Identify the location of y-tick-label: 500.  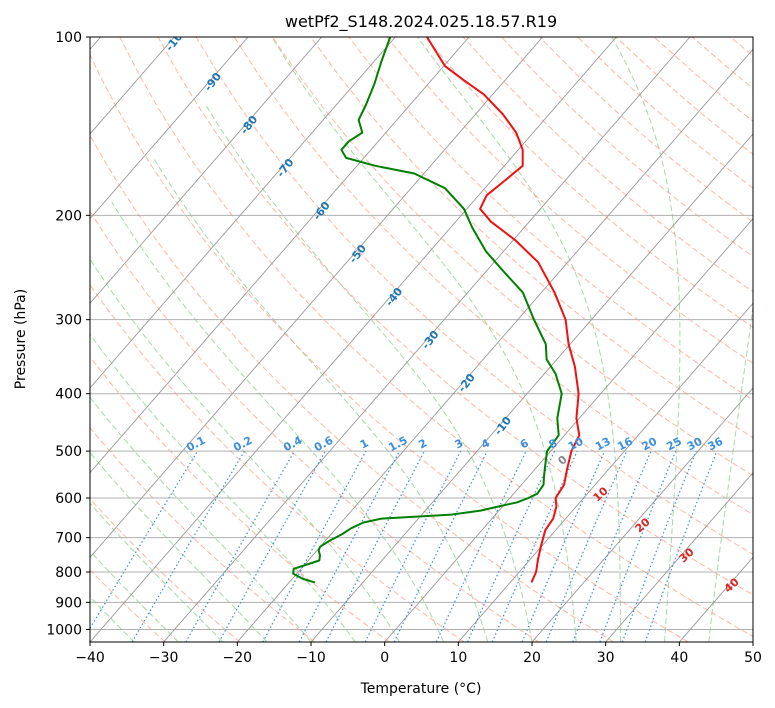
(68, 452).